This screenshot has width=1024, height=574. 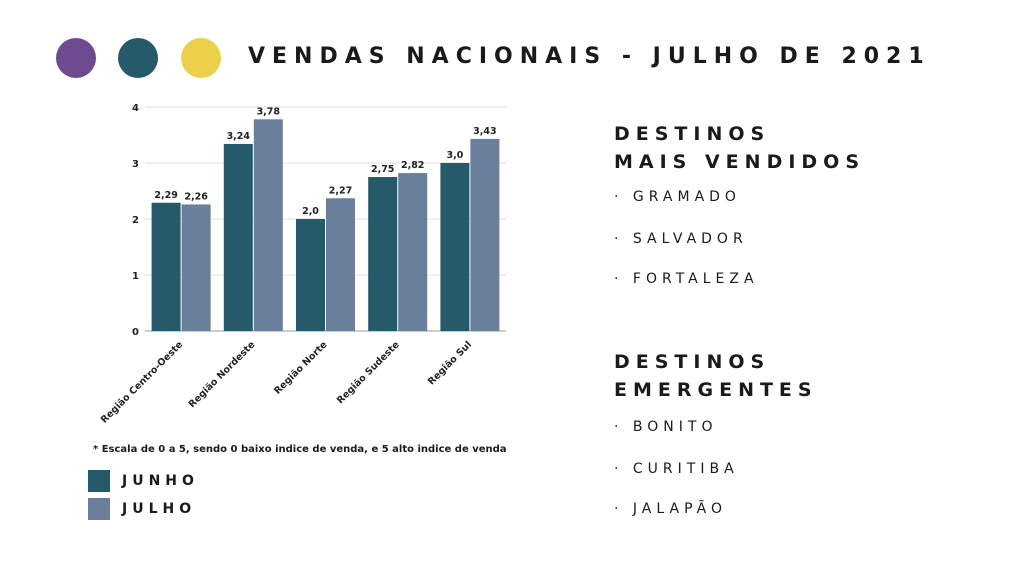 I want to click on teal-circle-icon, so click(x=138, y=58).